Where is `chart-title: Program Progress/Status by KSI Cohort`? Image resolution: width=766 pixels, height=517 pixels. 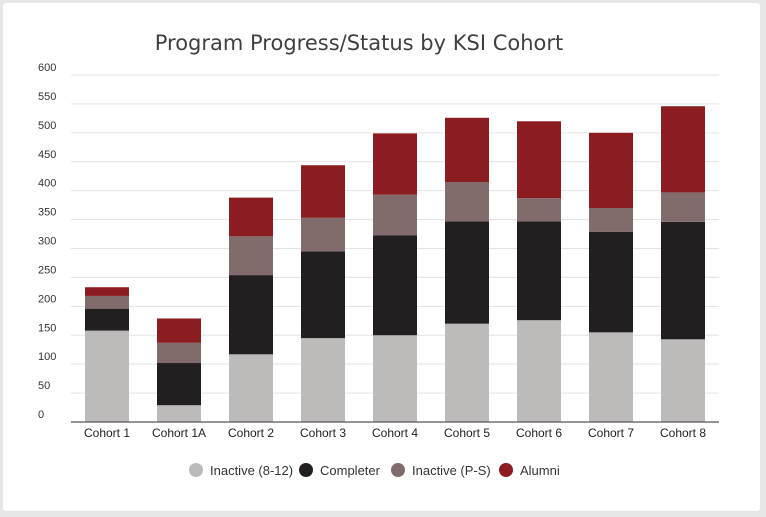 chart-title: Program Progress/Status by KSI Cohort is located at coordinates (359, 43).